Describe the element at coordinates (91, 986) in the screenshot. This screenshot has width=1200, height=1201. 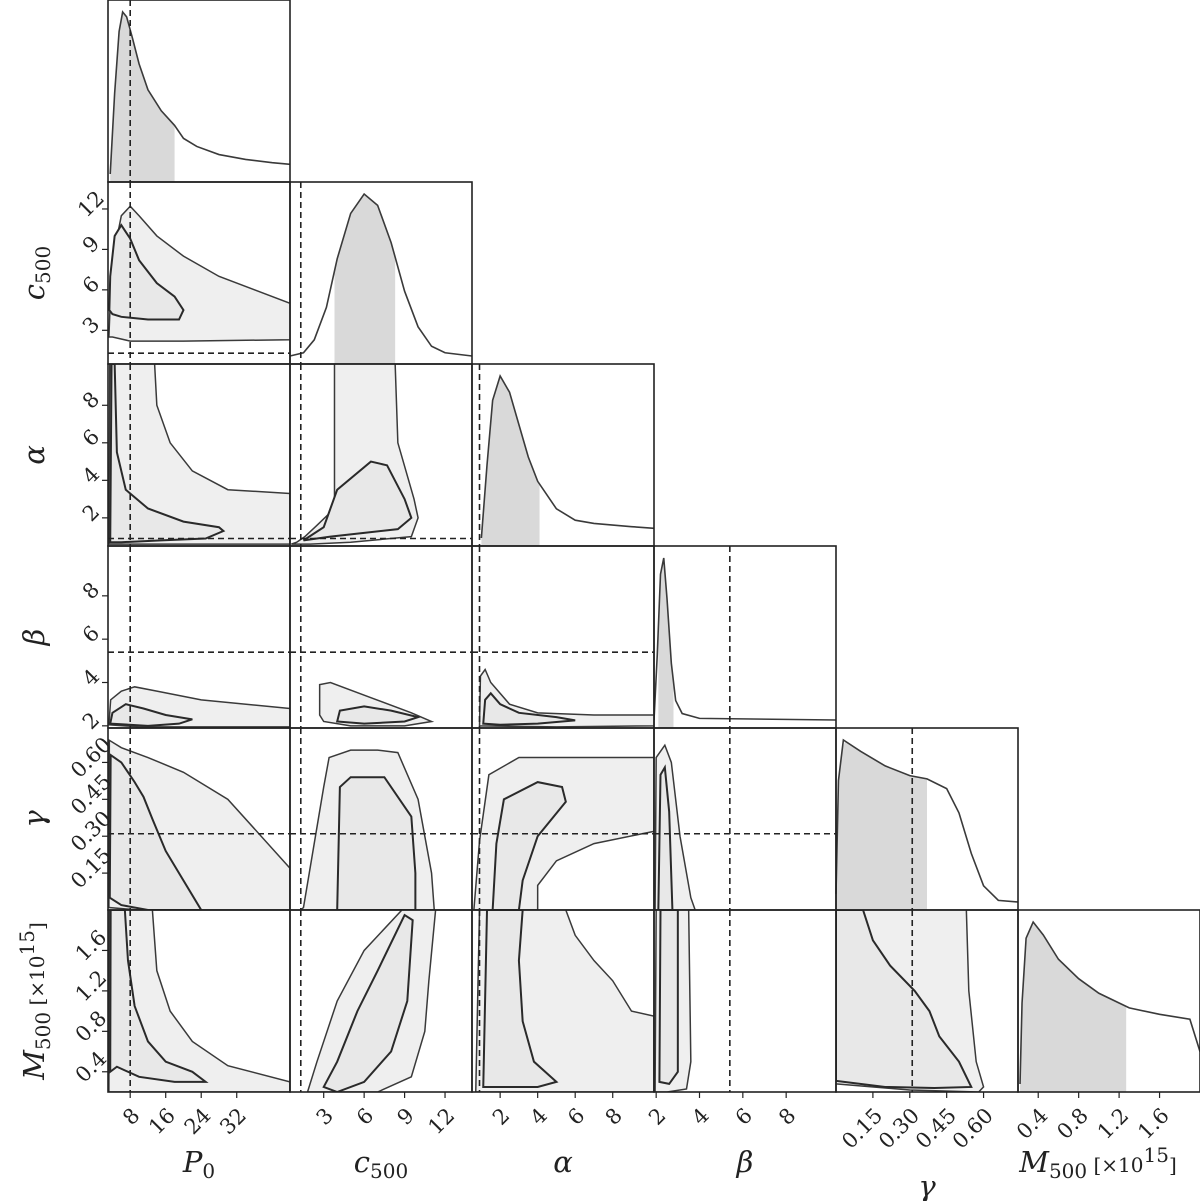
I see `y-tick-label: 1.2` at that location.